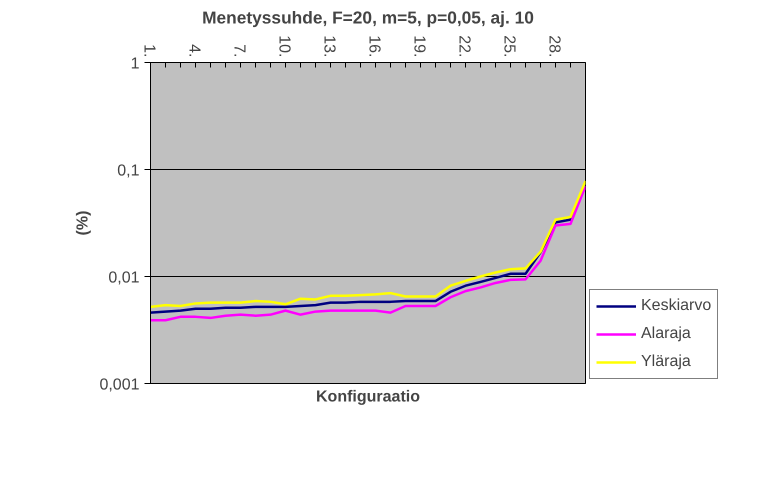  Describe the element at coordinates (368, 397) in the screenshot. I see `x-axis-title: Konfiguraatio` at that location.